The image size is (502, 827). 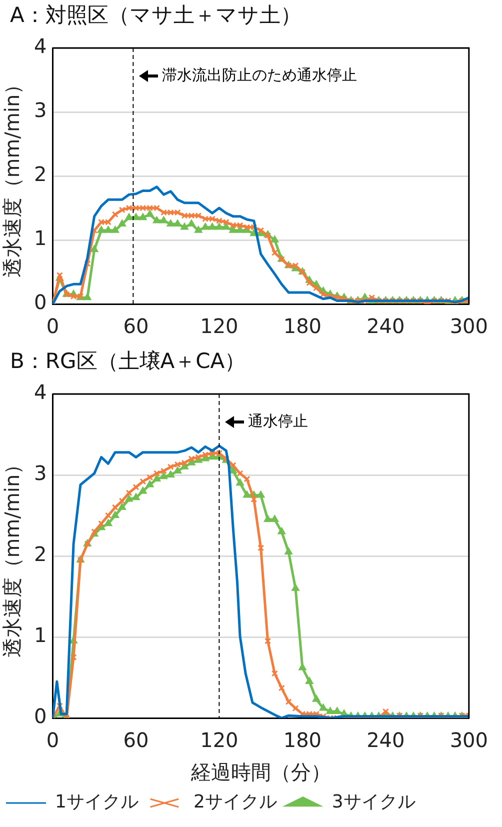 What do you see at coordinates (128, 361) in the screenshot?
I see `chart-title: B：RG区（土壌A＋CA）` at bounding box center [128, 361].